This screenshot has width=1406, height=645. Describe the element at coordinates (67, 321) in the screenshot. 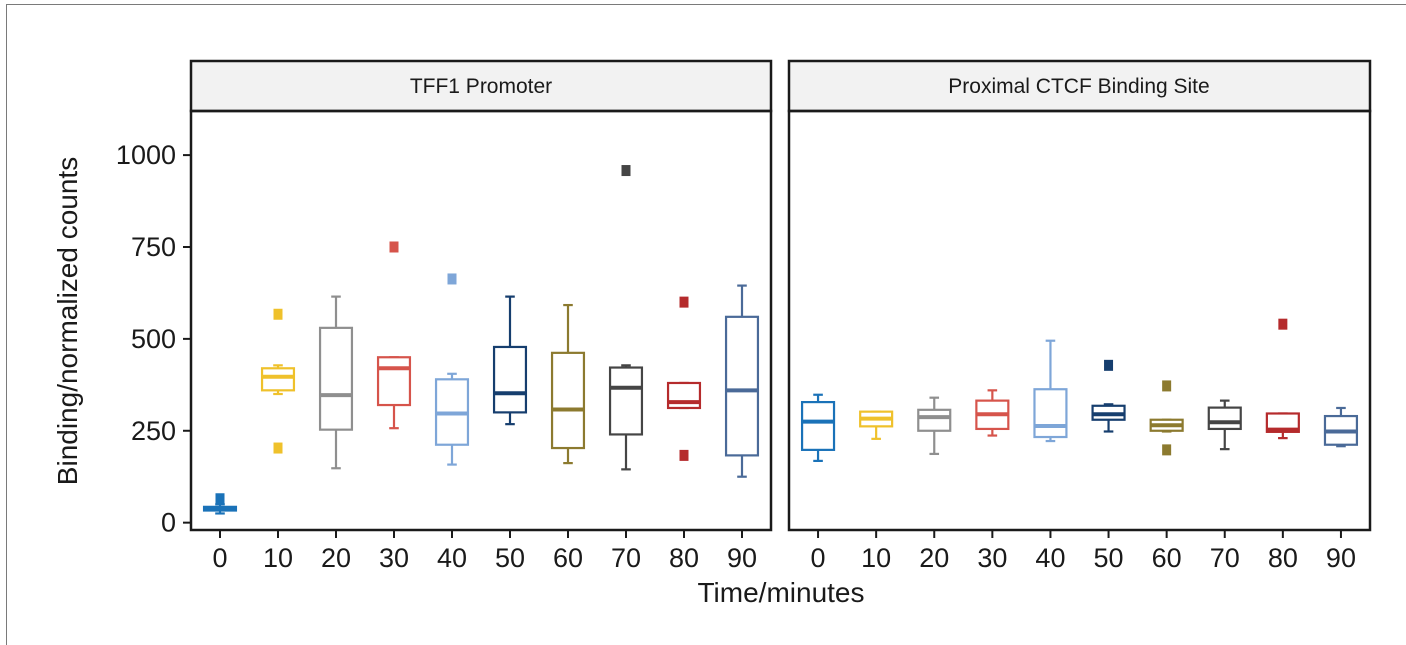

I see `y-axis-title: Binding/normalized counts` at that location.